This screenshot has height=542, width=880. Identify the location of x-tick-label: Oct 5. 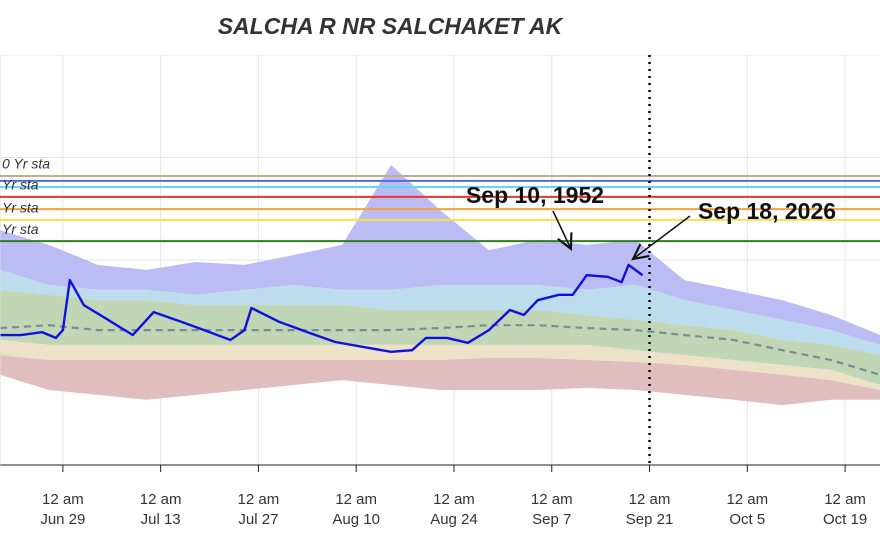
(747, 519).